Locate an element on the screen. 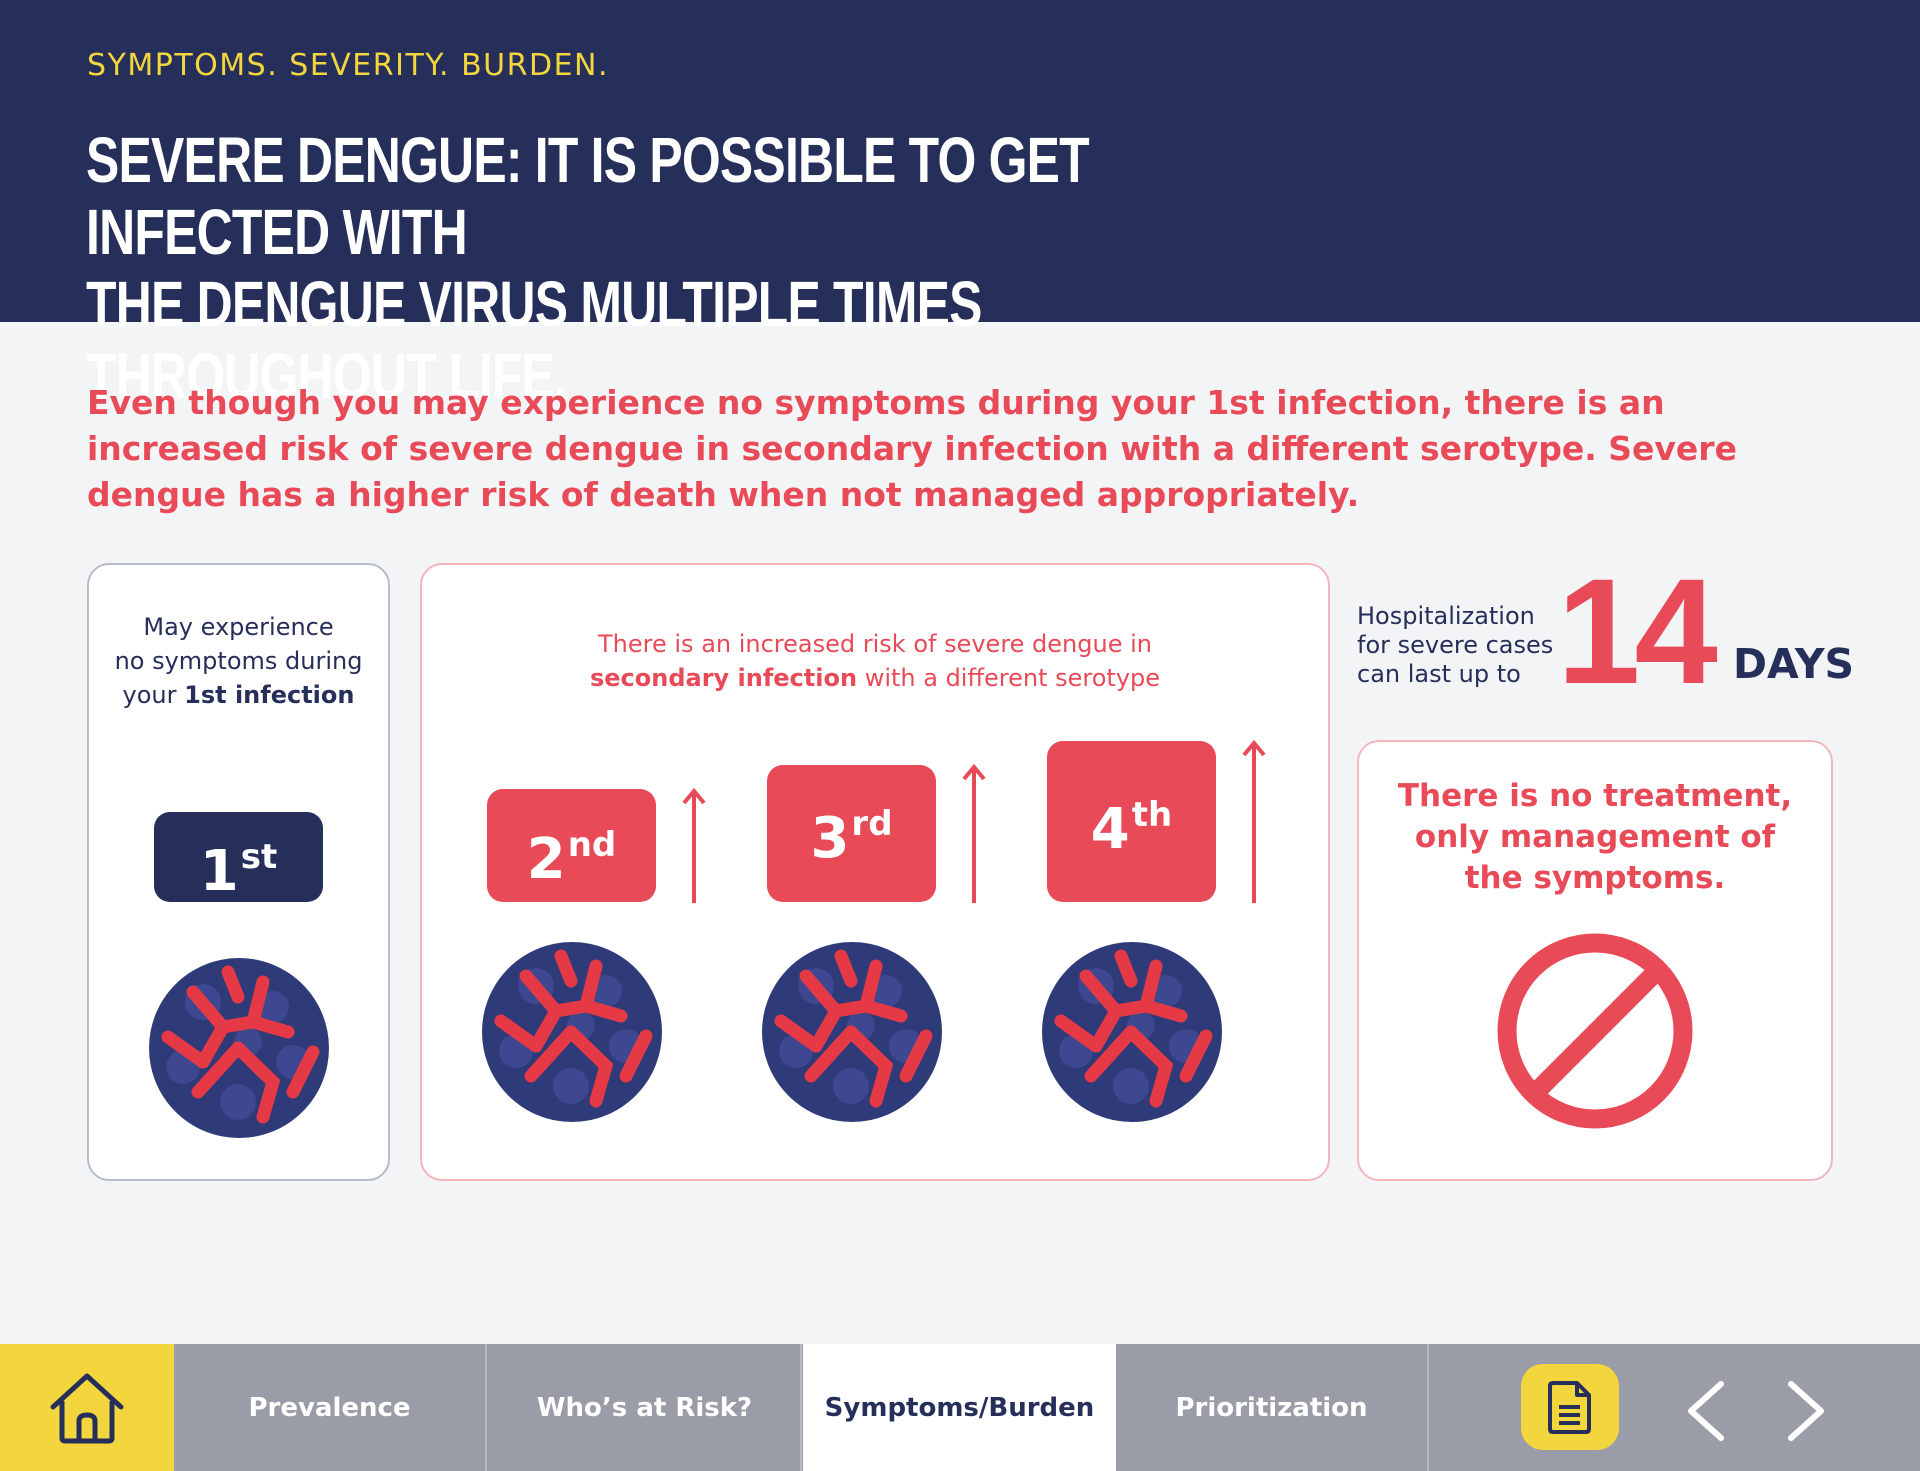 This screenshot has width=1920, height=1471. document-icon is located at coordinates (1569, 1407).